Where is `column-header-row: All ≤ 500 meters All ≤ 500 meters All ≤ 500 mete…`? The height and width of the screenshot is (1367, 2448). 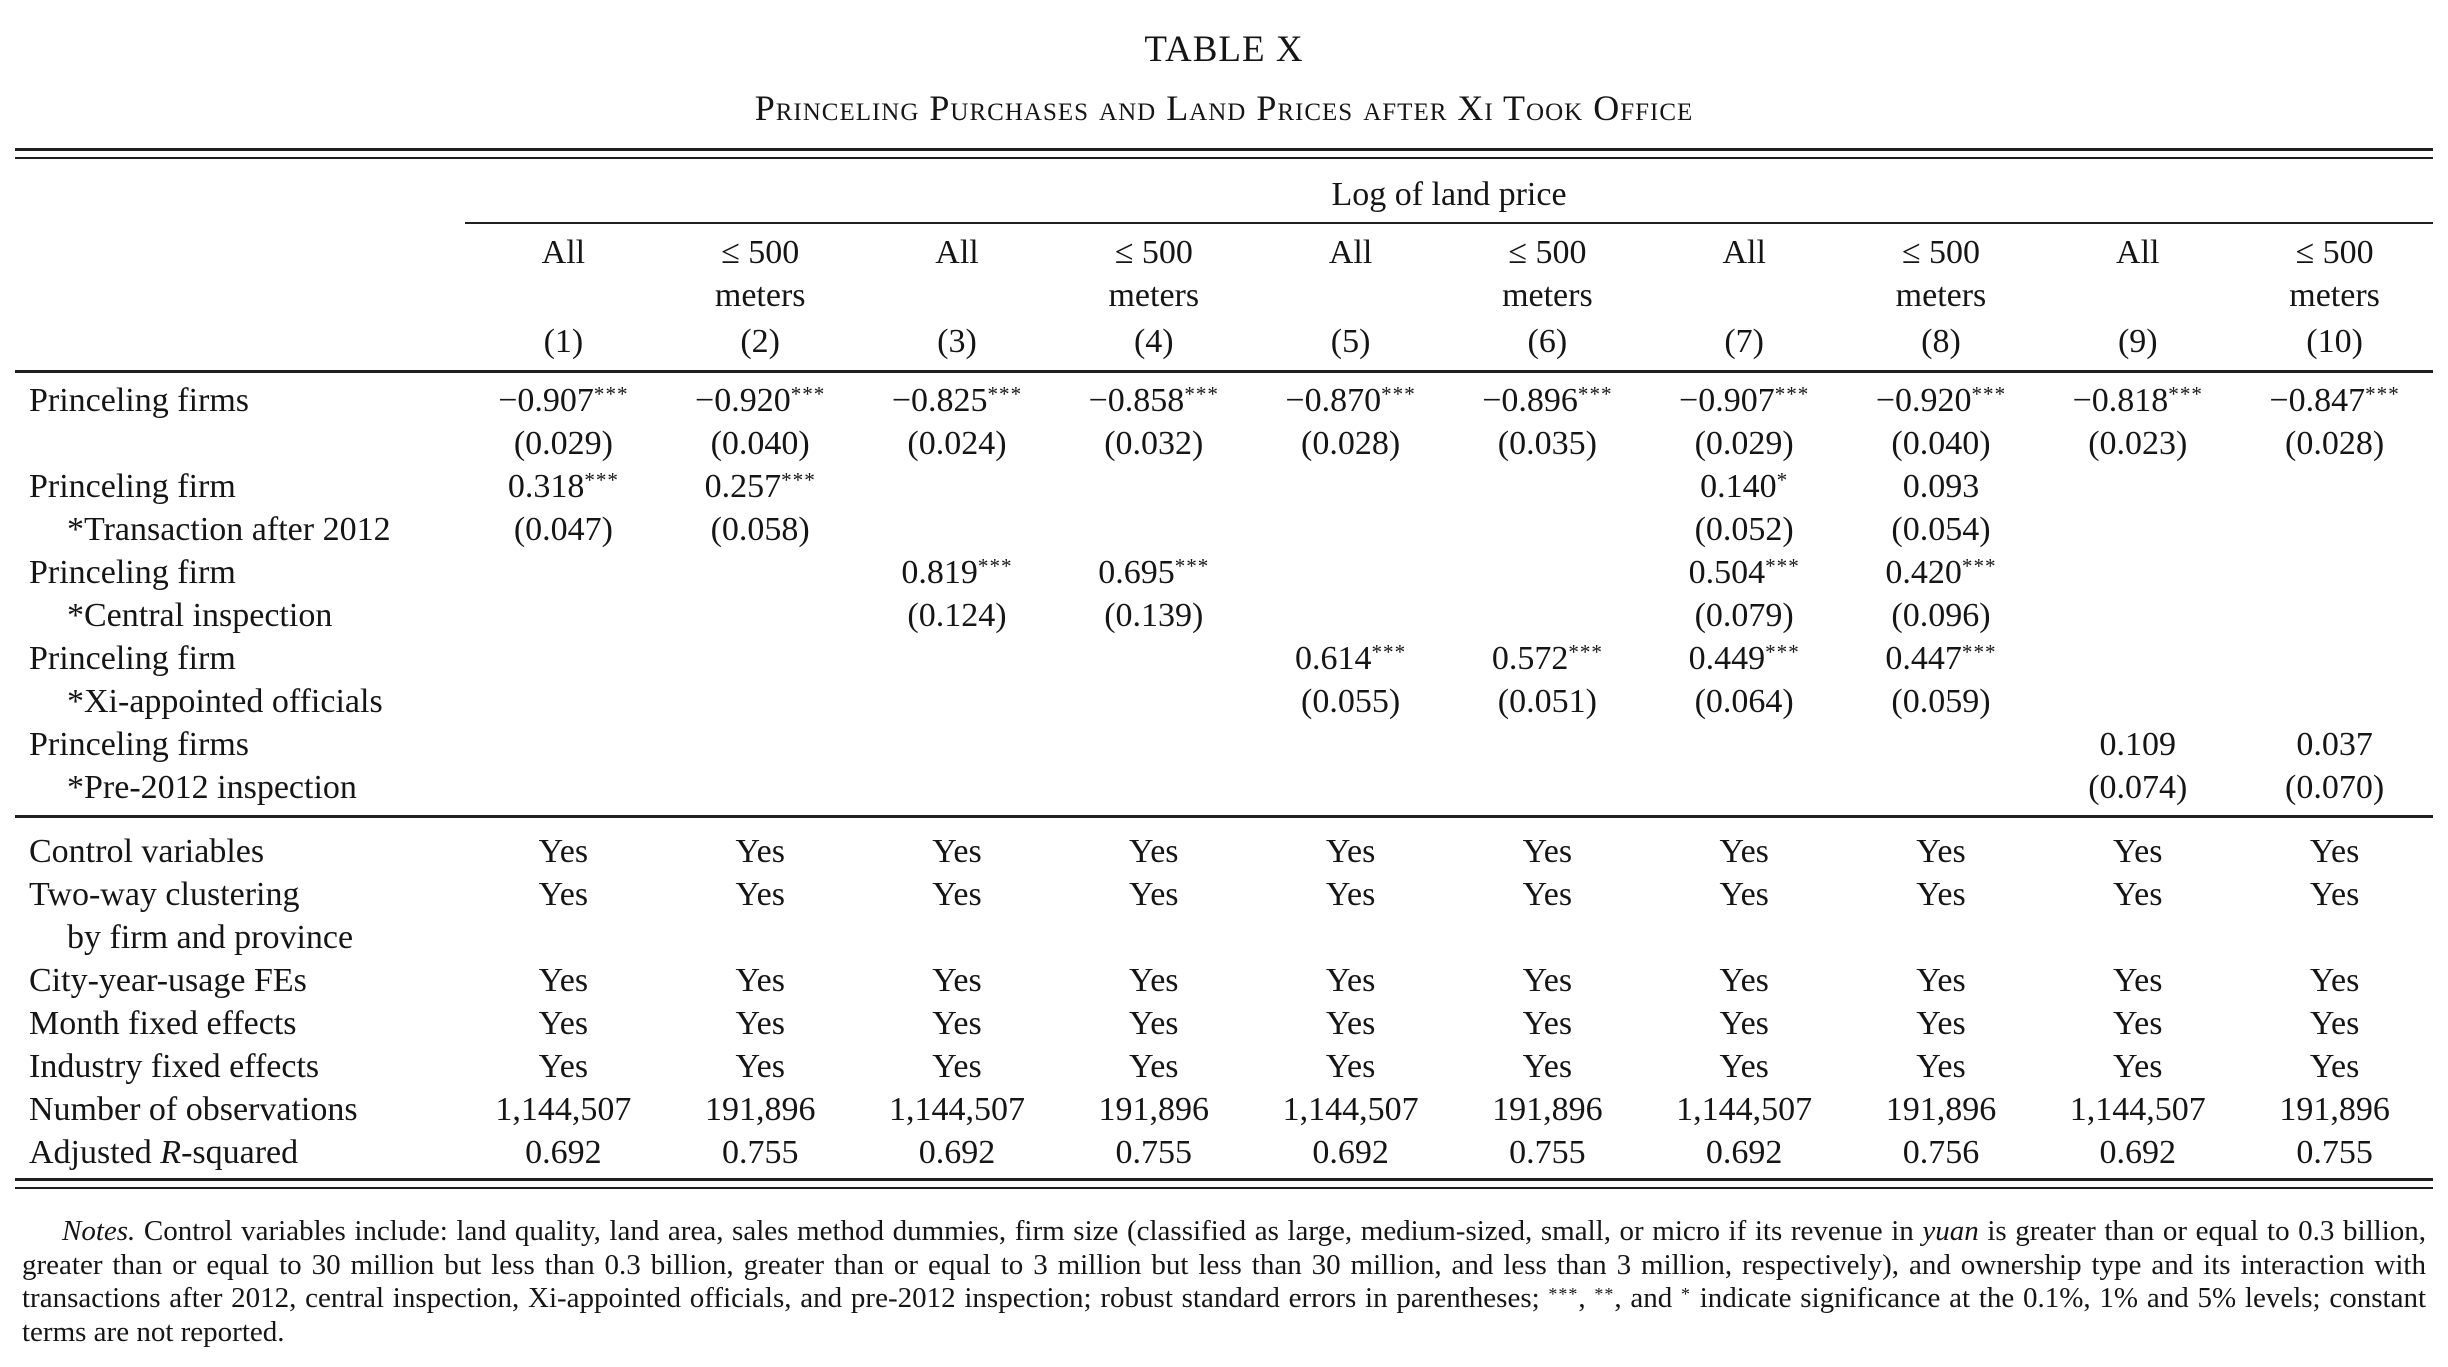
column-header-row: All ≤ 500 meters All ≤ 500 meters All ≤ 500 mete… is located at coordinates (1224, 271).